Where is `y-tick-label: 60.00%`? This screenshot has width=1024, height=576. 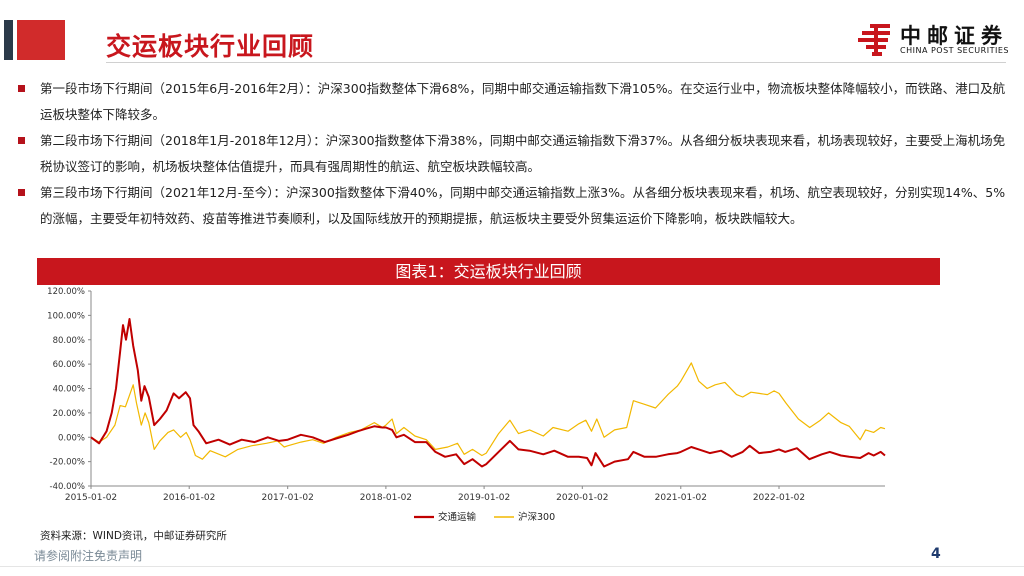 y-tick-label: 60.00% is located at coordinates (69, 365).